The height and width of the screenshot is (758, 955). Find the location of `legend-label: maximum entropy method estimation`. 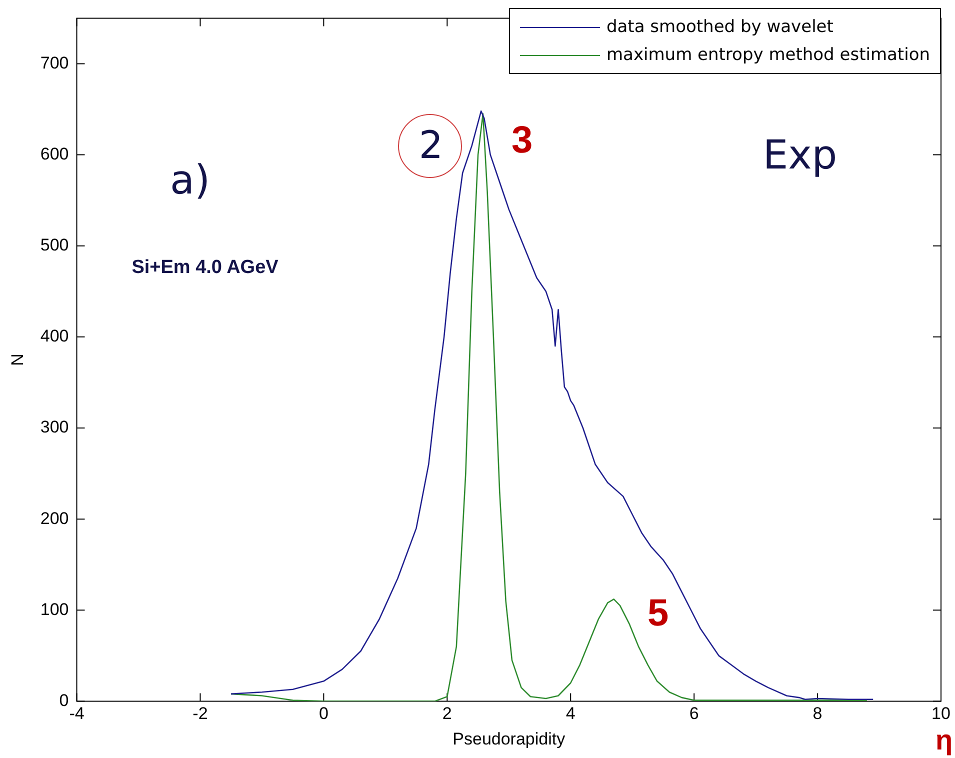

legend-label: maximum entropy method estimation is located at coordinates (768, 55).